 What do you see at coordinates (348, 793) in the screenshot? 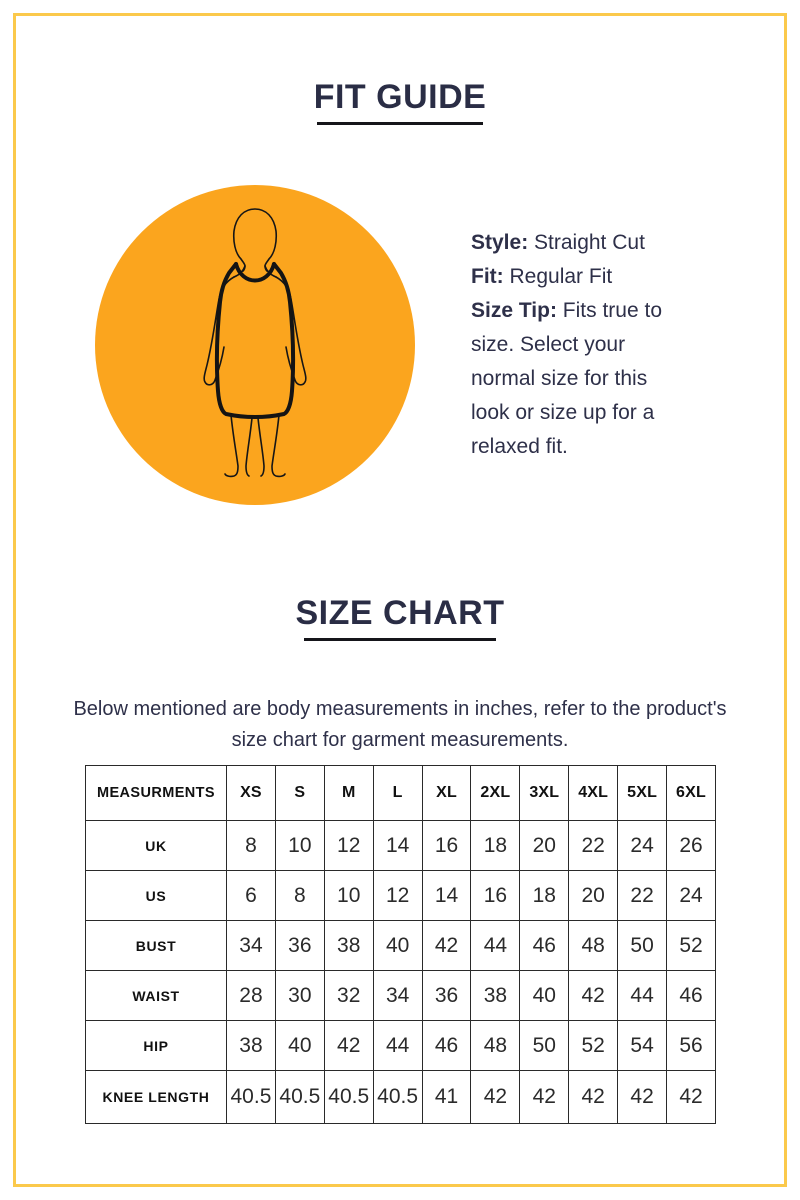
I see `column-header-m: M` at bounding box center [348, 793].